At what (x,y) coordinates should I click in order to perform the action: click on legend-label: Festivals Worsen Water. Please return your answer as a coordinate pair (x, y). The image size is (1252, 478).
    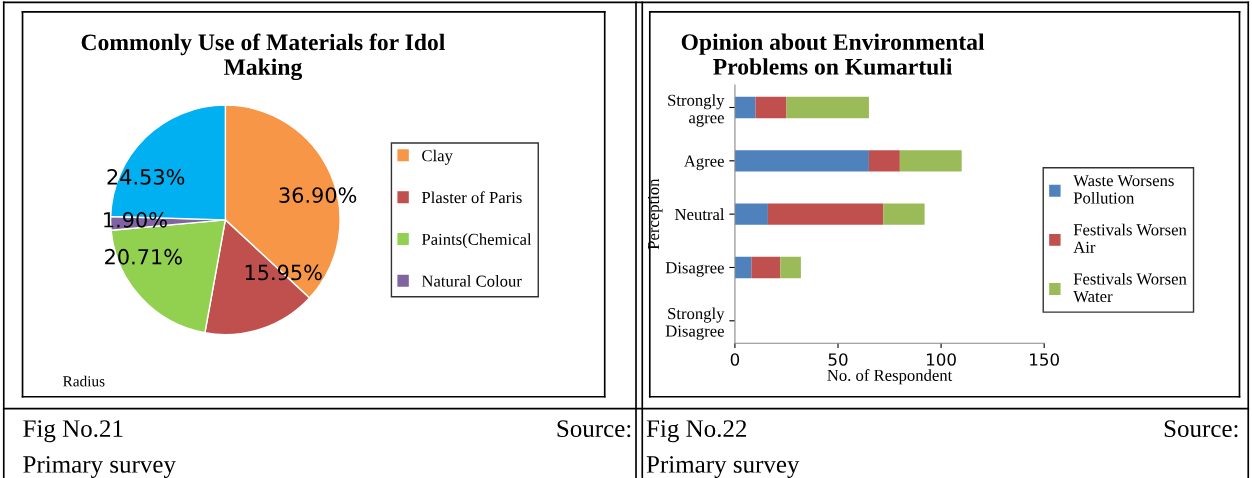
    Looking at the image, I should click on (1130, 287).